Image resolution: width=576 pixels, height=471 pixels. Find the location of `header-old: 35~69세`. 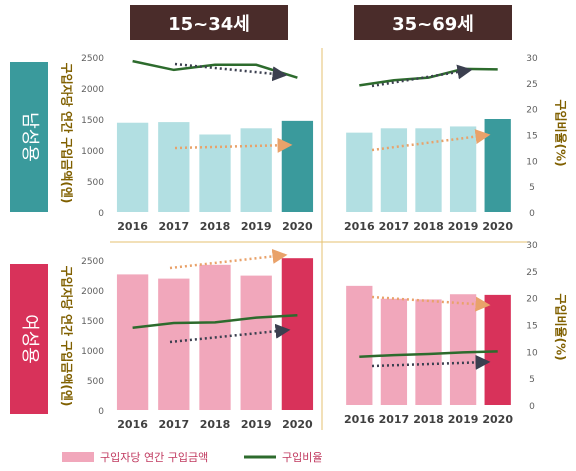

header-old: 35~69세 is located at coordinates (433, 24).